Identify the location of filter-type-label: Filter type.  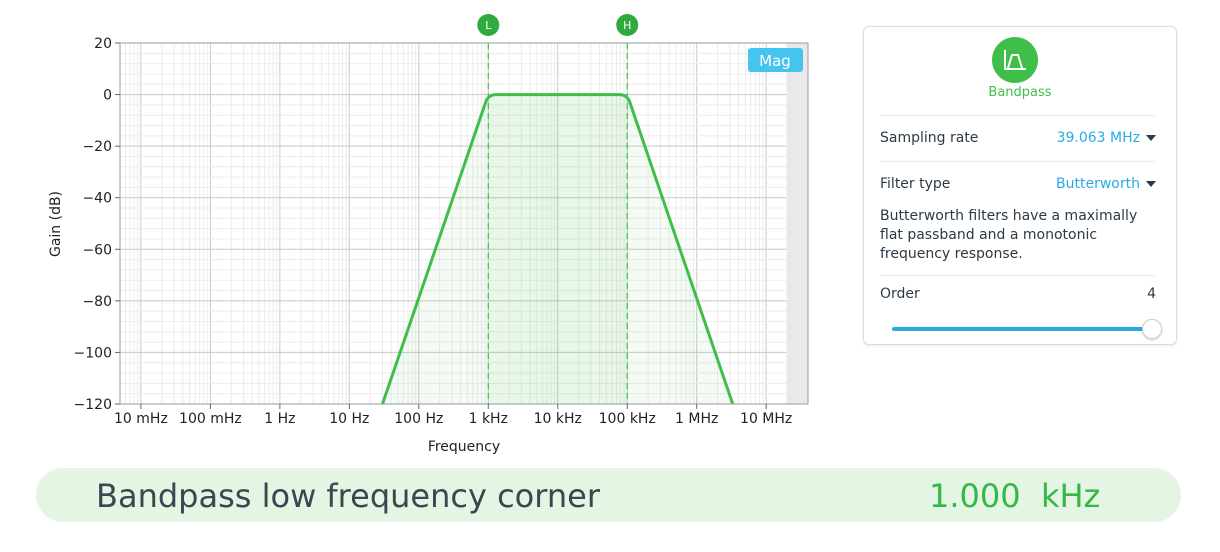
(915, 184).